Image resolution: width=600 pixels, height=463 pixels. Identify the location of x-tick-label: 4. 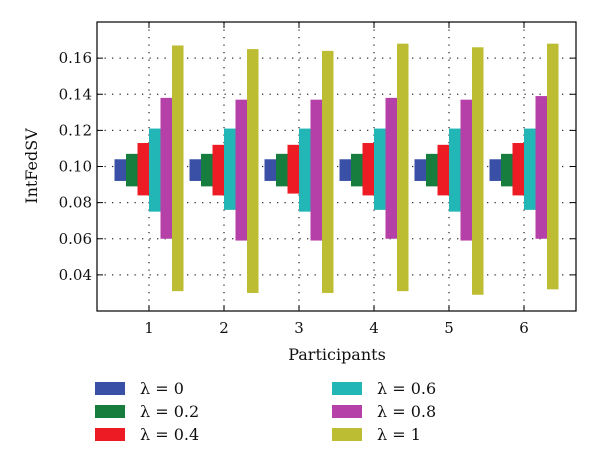
(374, 328).